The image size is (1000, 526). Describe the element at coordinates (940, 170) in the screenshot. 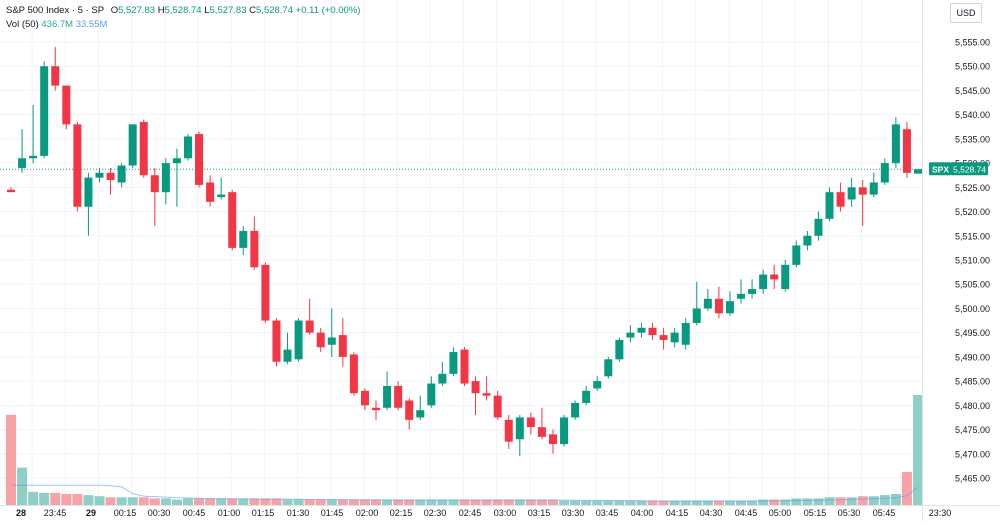

I see `symbol-tag-label: SPX` at that location.